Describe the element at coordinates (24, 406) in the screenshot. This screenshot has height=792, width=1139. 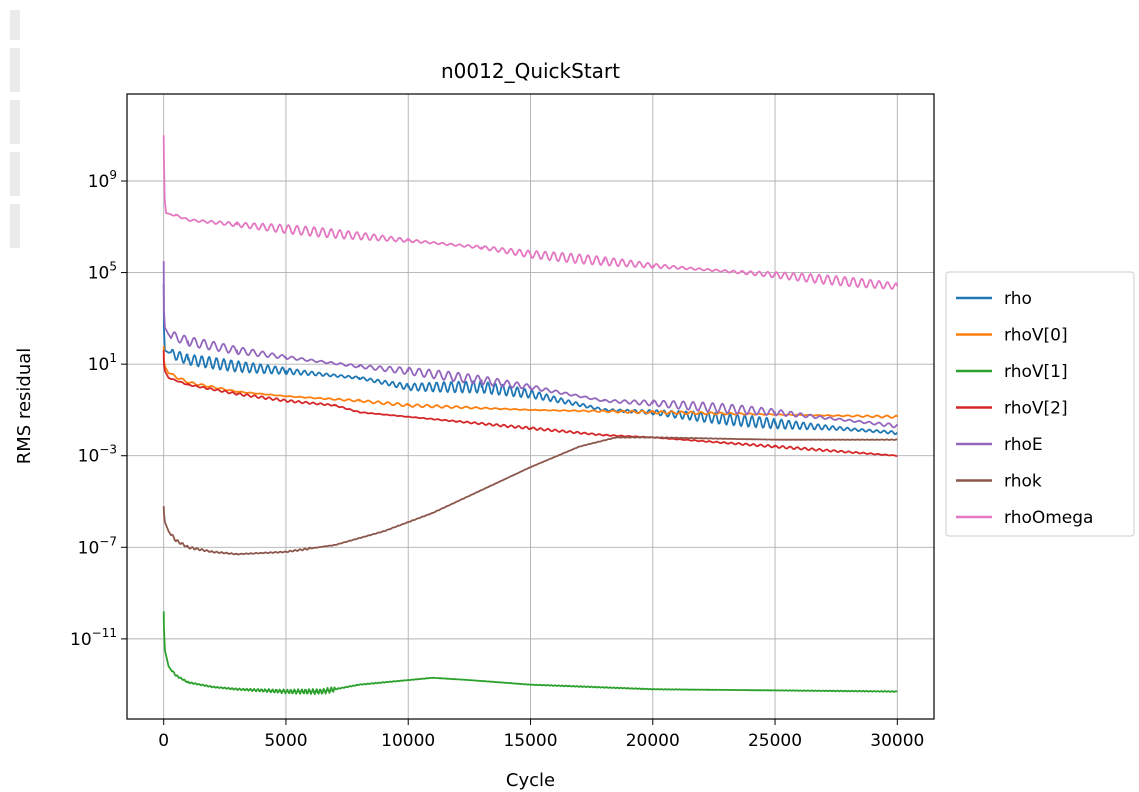
I see `y-axis-label: RMS residual` at that location.